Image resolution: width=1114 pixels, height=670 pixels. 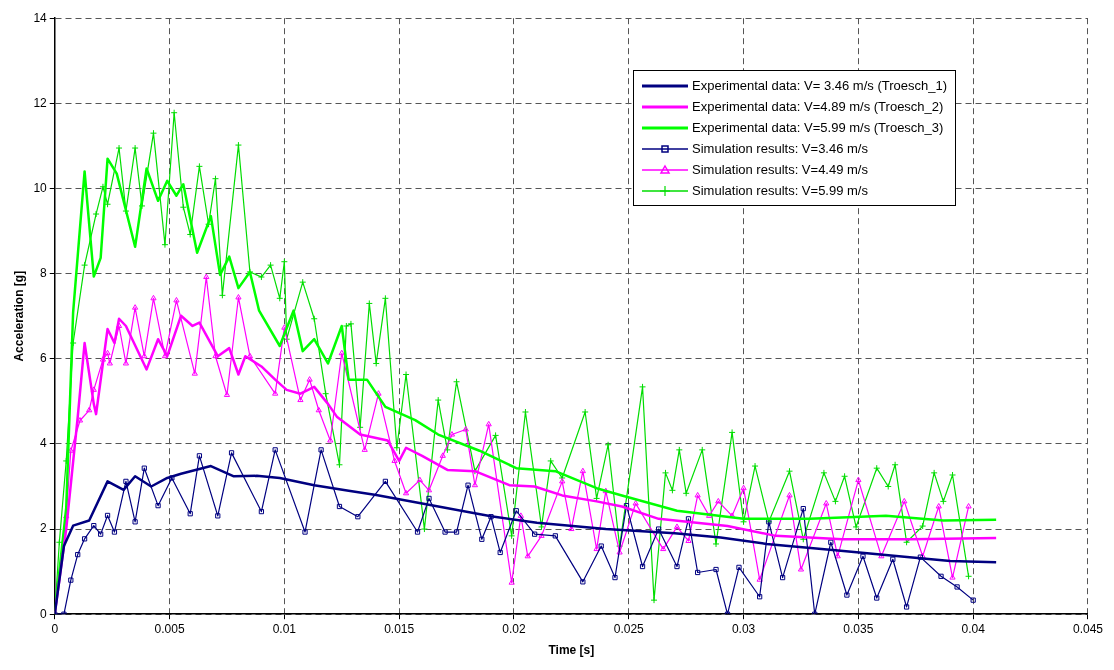 I want to click on x-tick-label: 0.015, so click(x=399, y=628).